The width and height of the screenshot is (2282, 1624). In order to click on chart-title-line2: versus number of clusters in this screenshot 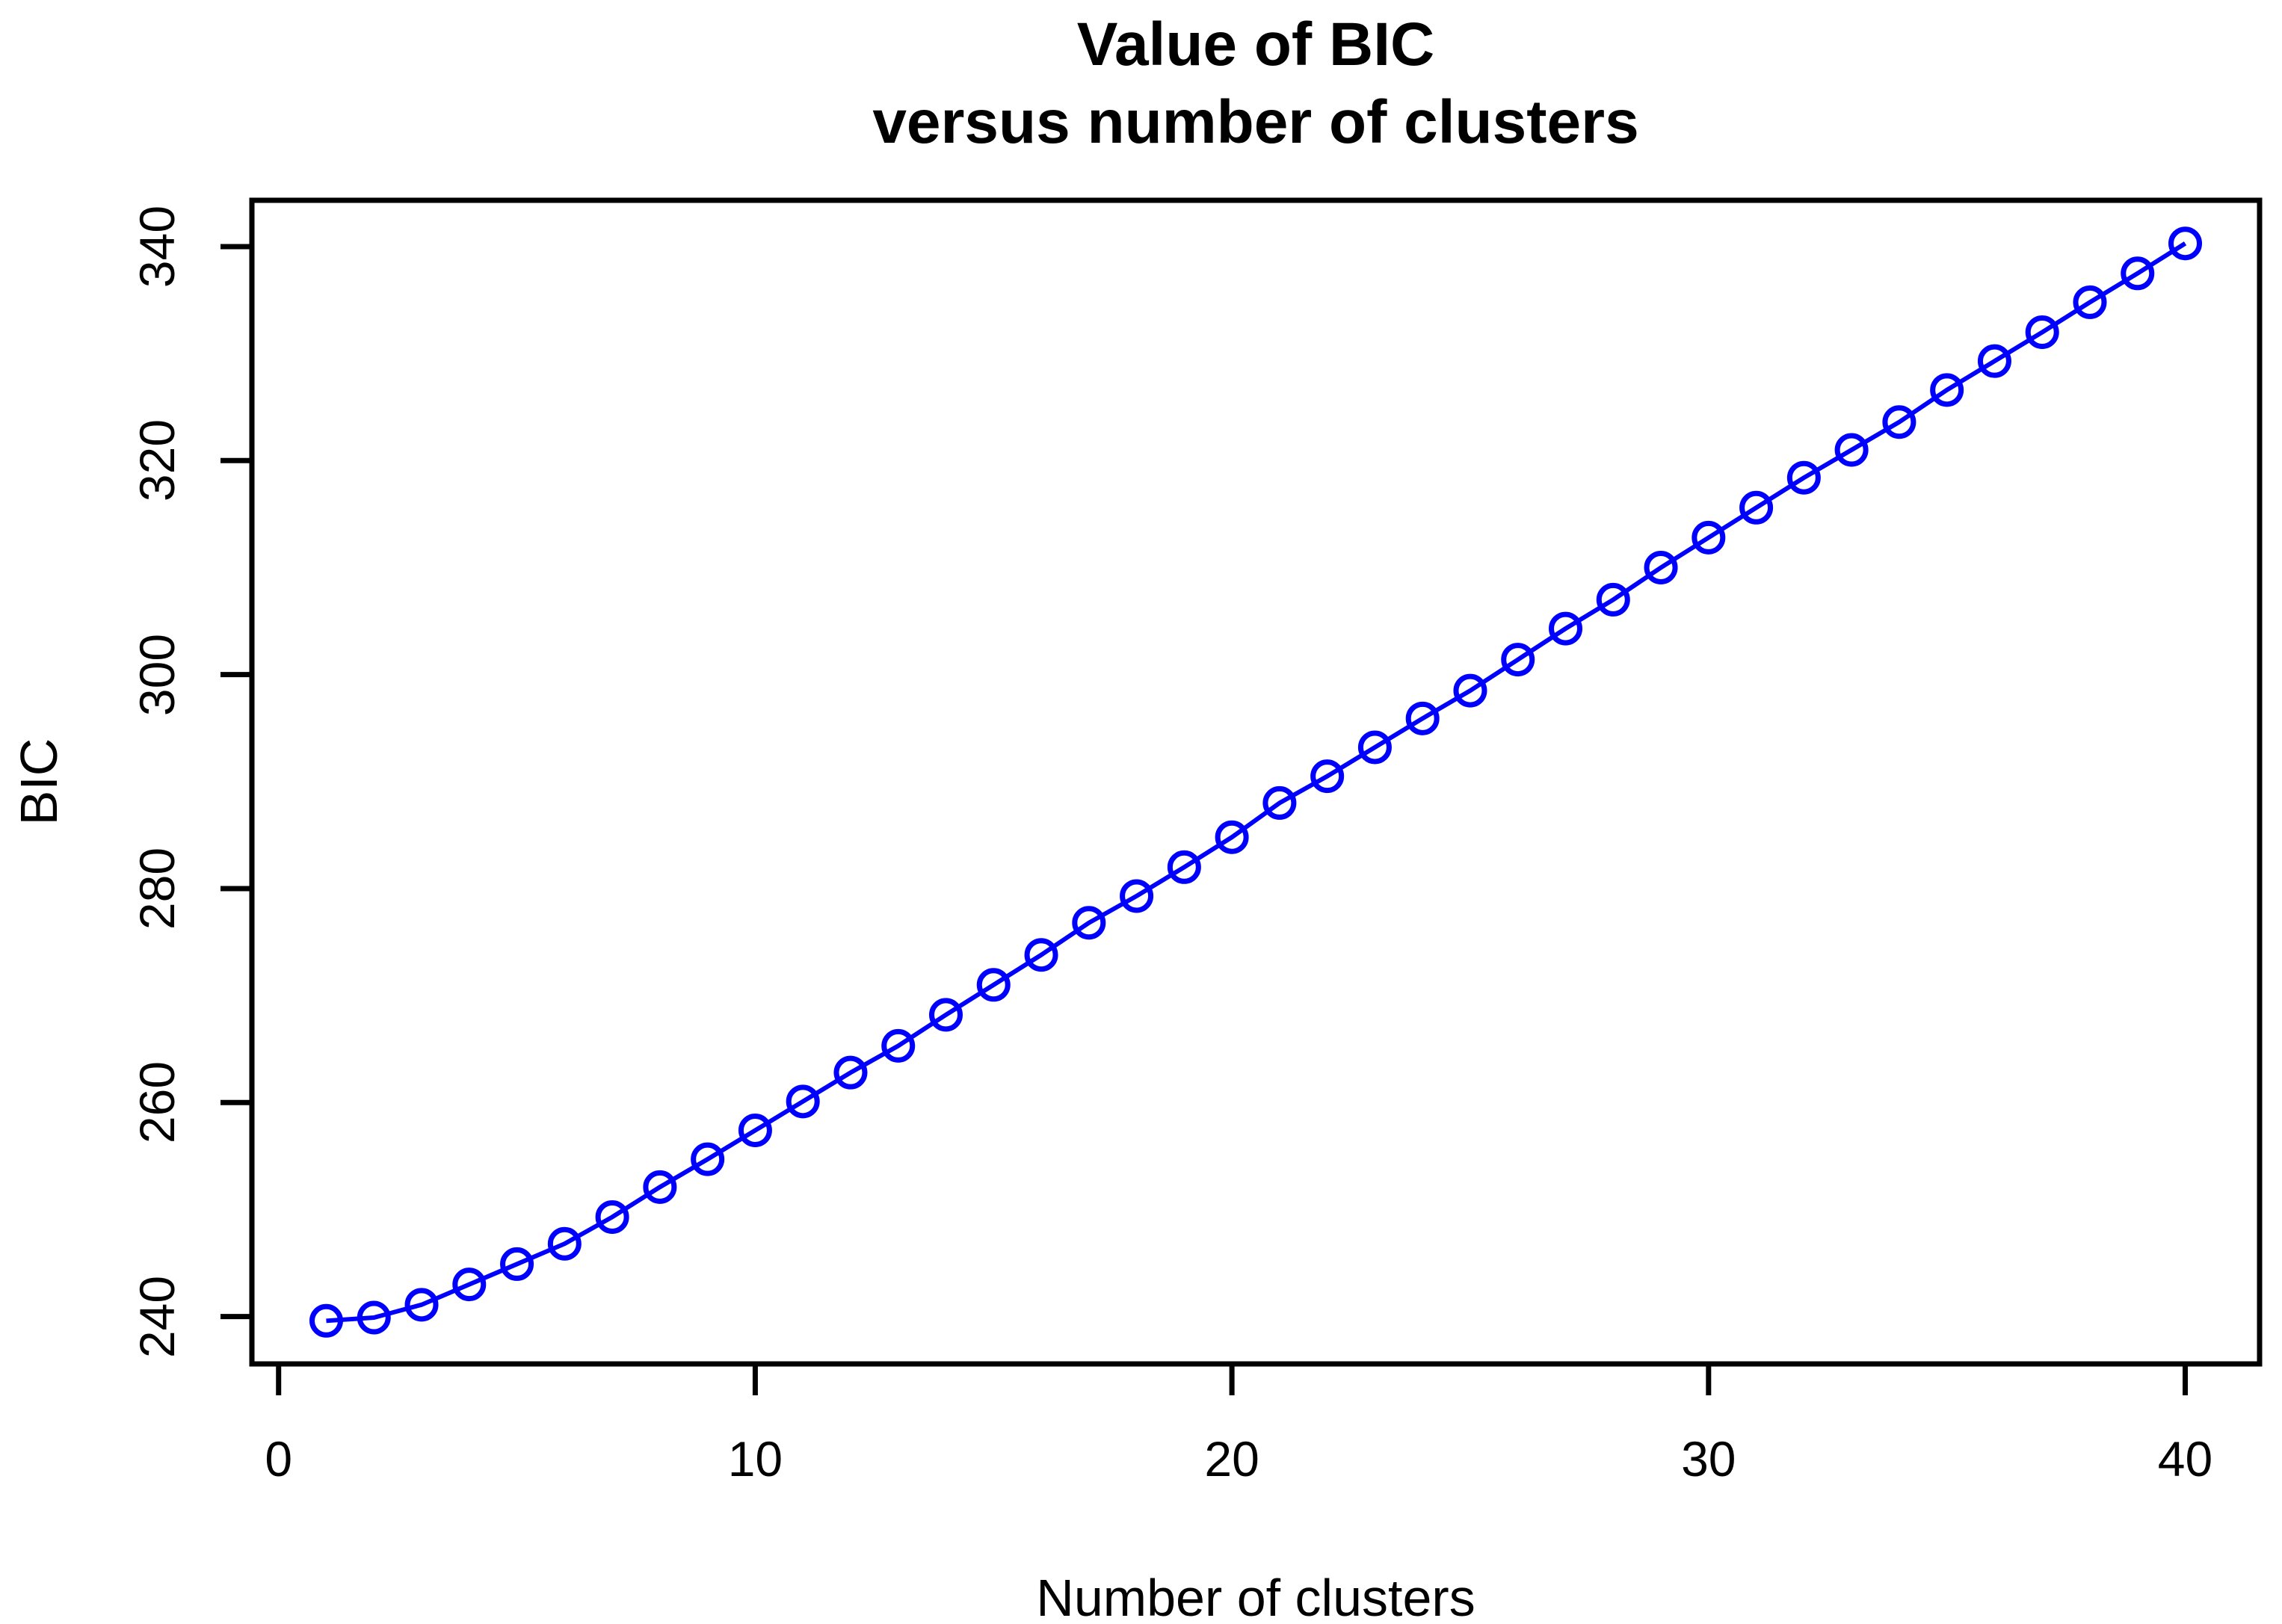, I will do `click(1255, 122)`.